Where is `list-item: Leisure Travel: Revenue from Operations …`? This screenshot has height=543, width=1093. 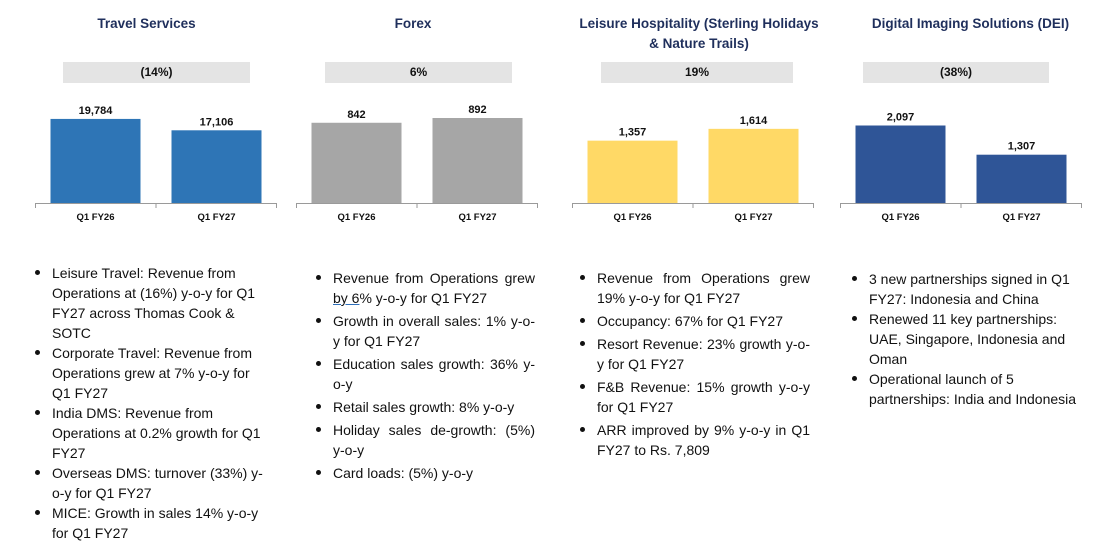 list-item: Leisure Travel: Revenue from Operations … is located at coordinates (152, 303).